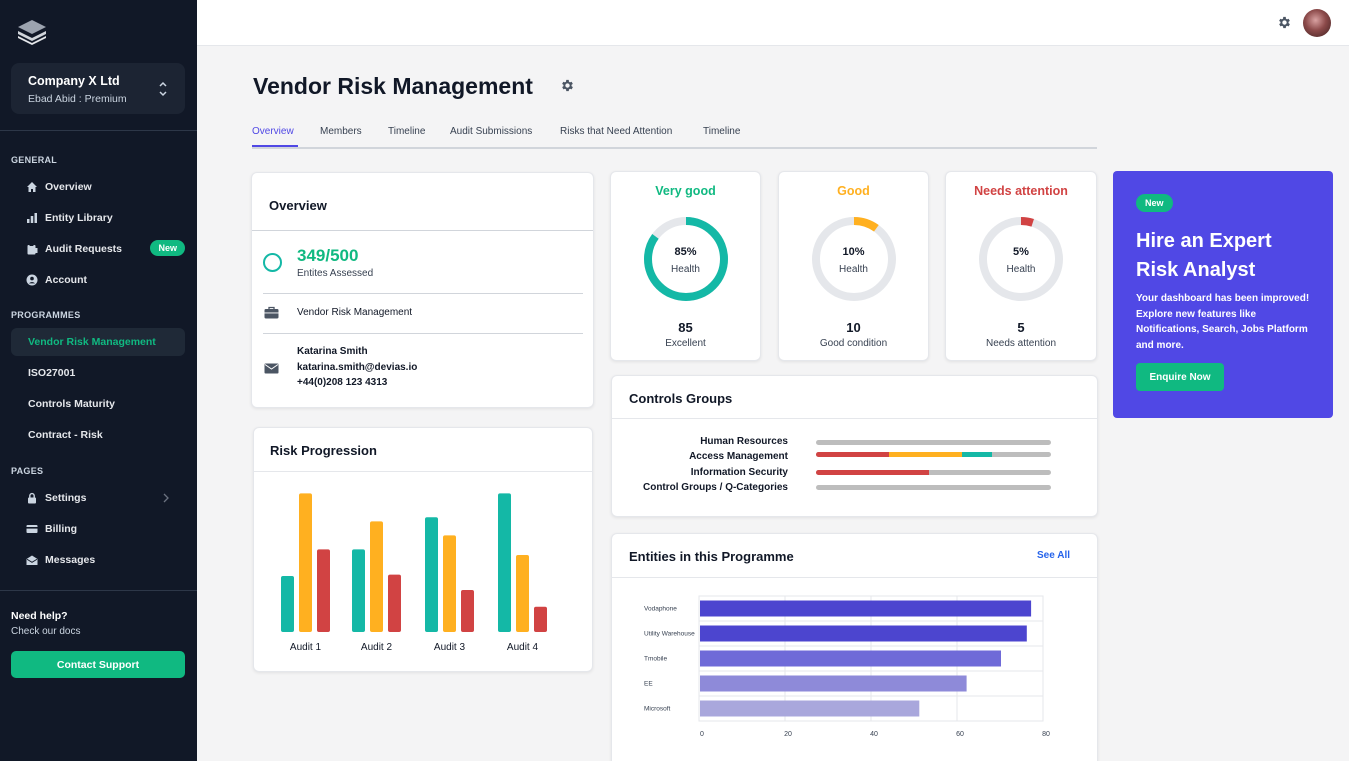 The height and width of the screenshot is (761, 1349). Describe the element at coordinates (98, 187) in the screenshot. I see `nav-overview: Overview` at that location.